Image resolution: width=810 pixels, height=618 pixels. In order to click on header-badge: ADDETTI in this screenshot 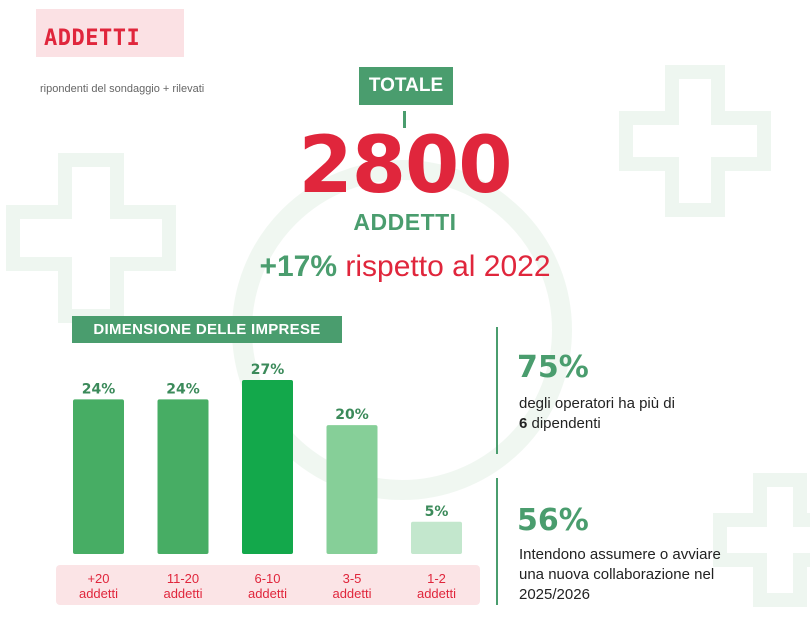, I will do `click(110, 33)`.